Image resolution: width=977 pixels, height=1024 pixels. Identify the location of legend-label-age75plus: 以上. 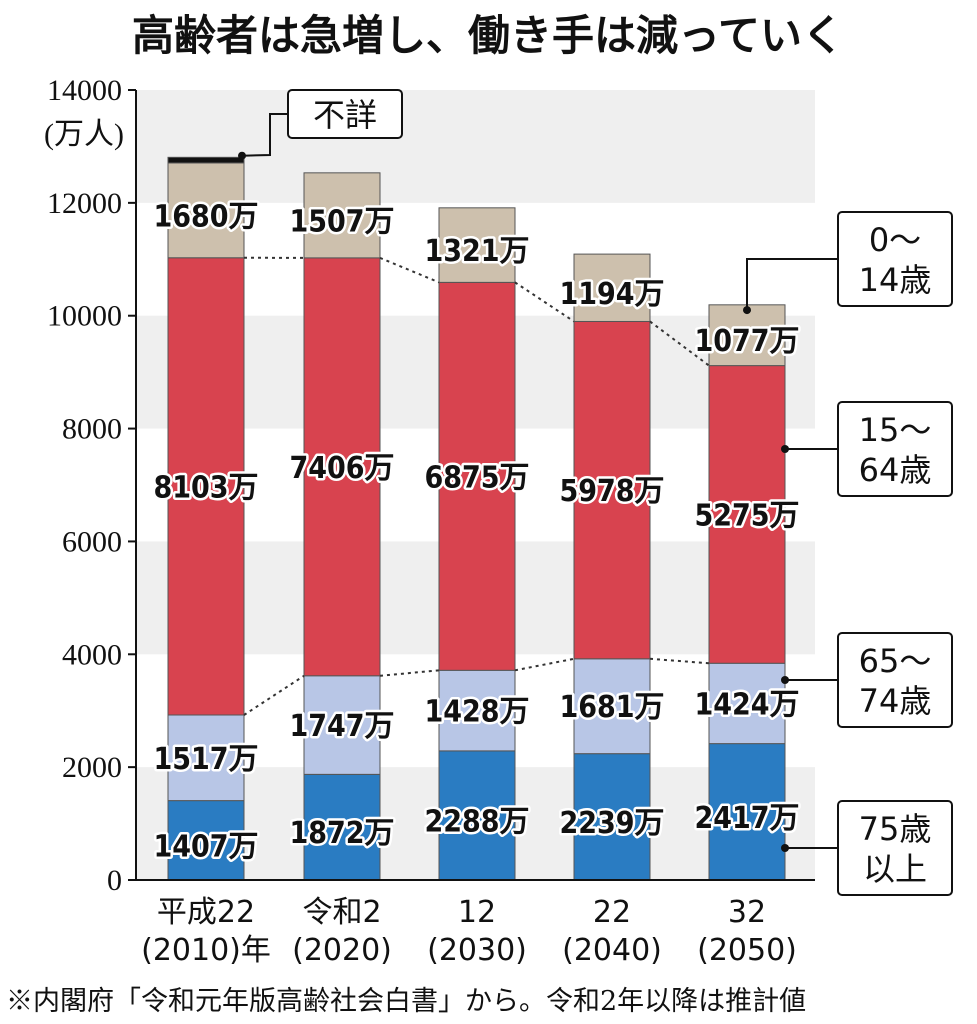
(895, 869).